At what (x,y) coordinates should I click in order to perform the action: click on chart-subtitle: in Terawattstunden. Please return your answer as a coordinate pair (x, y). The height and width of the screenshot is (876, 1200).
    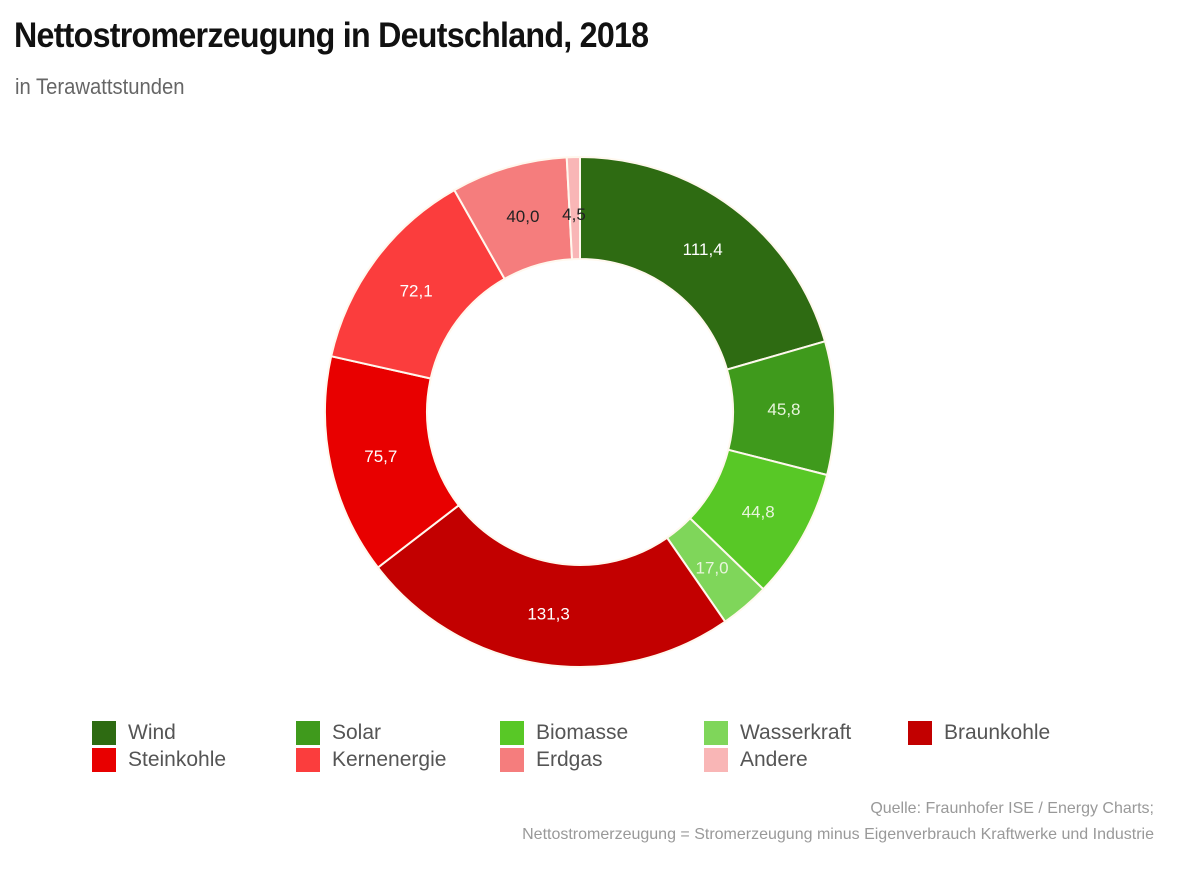
    Looking at the image, I should click on (100, 86).